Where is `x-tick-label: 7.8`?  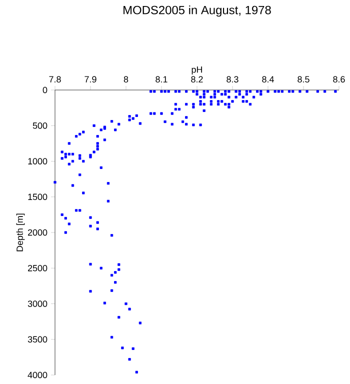 x-tick-label: 7.8 is located at coordinates (55, 79).